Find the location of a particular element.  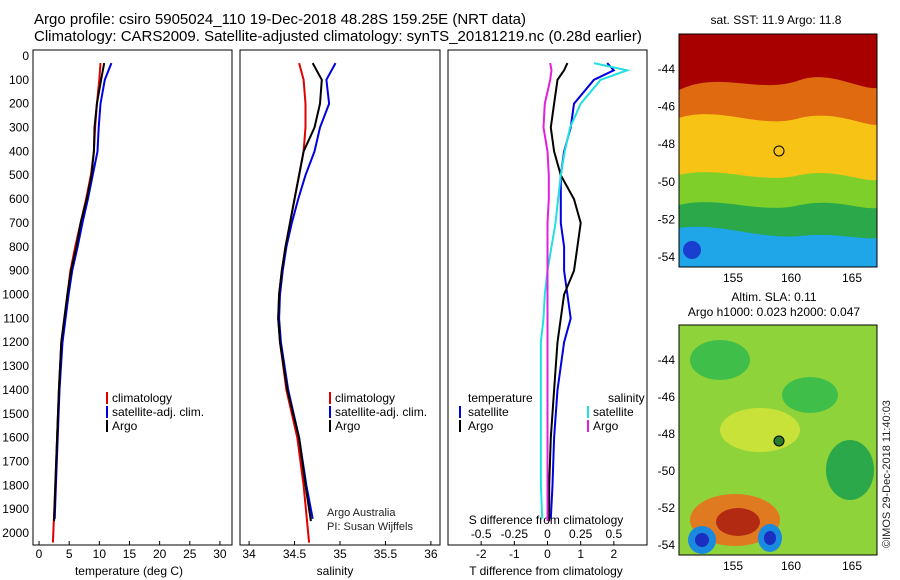

sla-map-axes: 155 160 165 -44 -46 -48 -50 -52 -54 is located at coordinates (760, 463).